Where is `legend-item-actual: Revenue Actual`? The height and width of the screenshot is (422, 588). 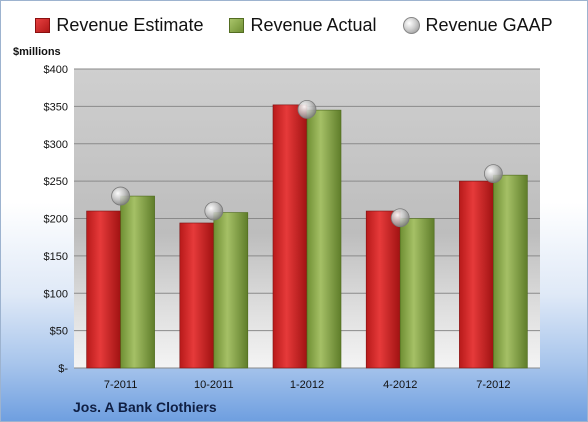 legend-item-actual: Revenue Actual is located at coordinates (303, 25).